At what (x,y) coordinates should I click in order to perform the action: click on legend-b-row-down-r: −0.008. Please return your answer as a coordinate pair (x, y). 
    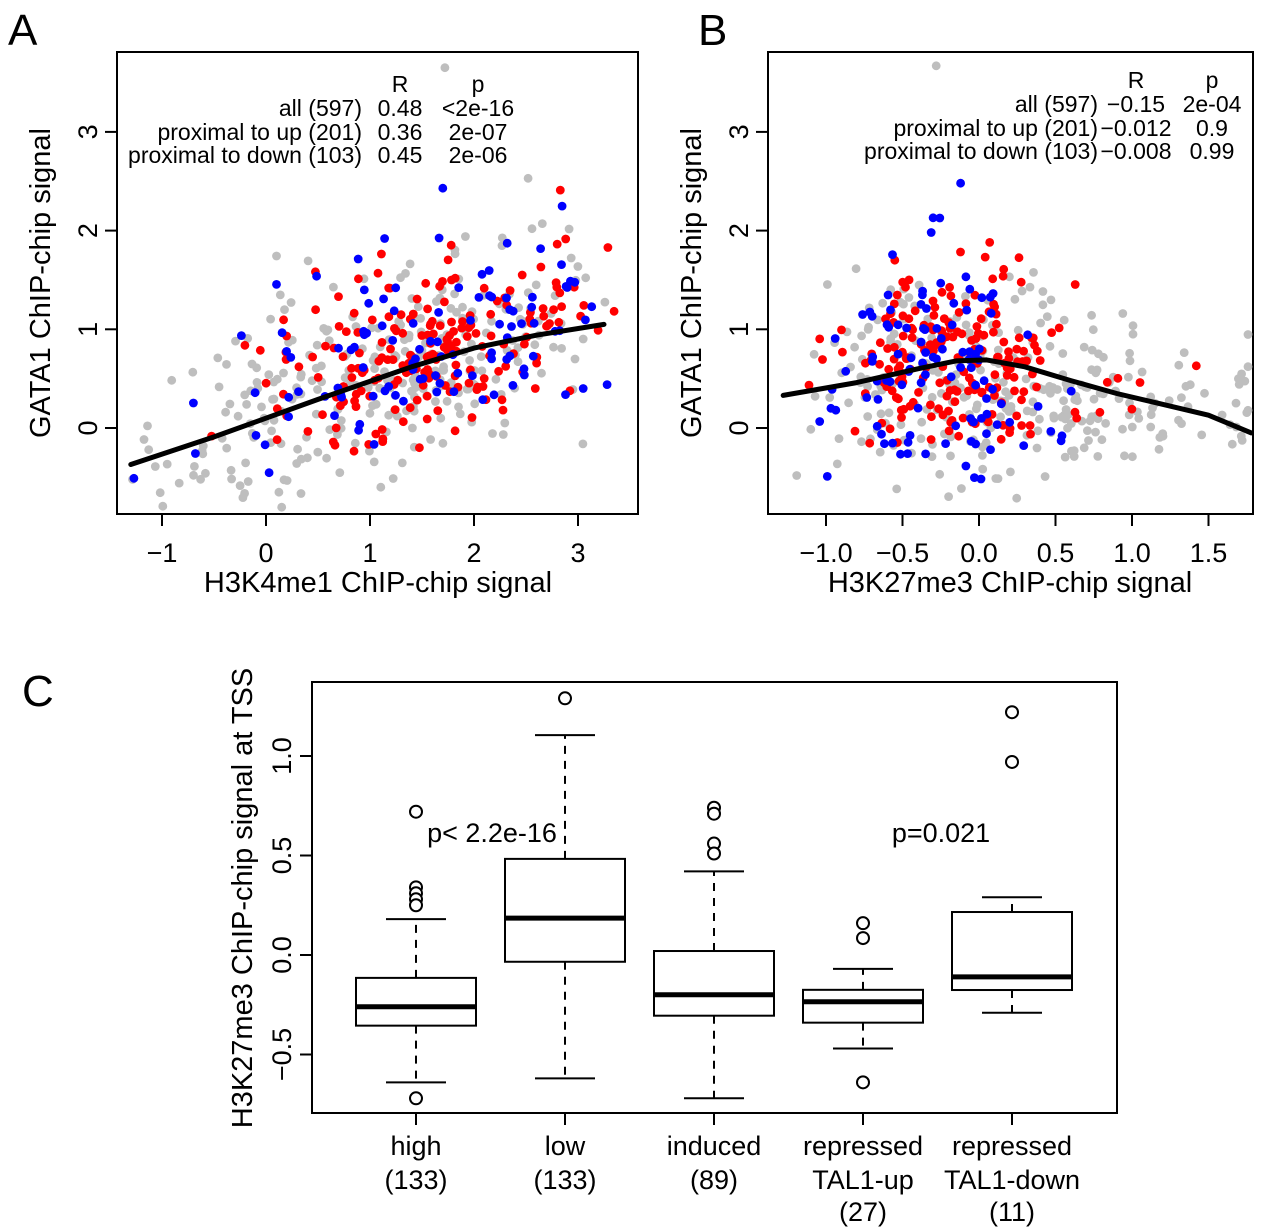
    Looking at the image, I should click on (1136, 151).